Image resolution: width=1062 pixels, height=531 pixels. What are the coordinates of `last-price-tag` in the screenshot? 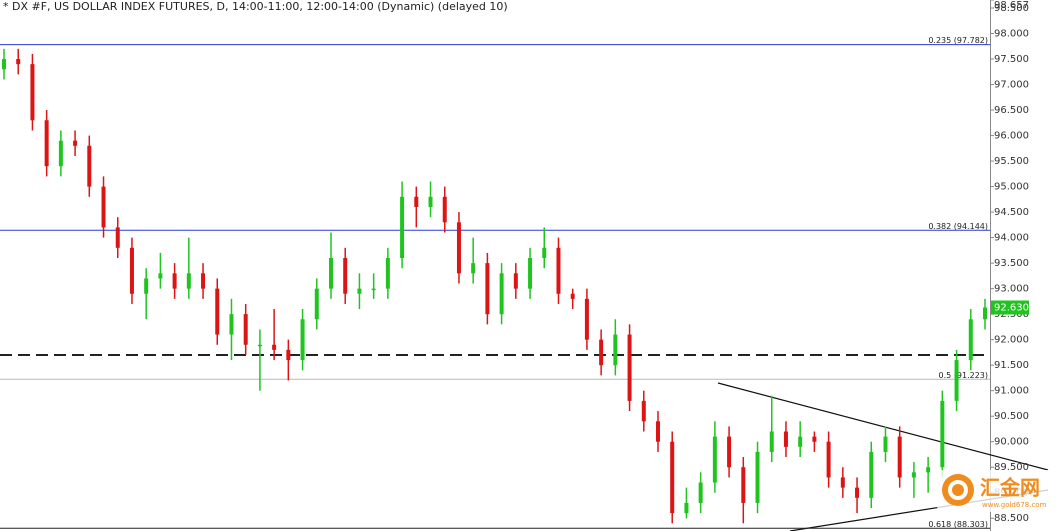 It's located at (1010, 307).